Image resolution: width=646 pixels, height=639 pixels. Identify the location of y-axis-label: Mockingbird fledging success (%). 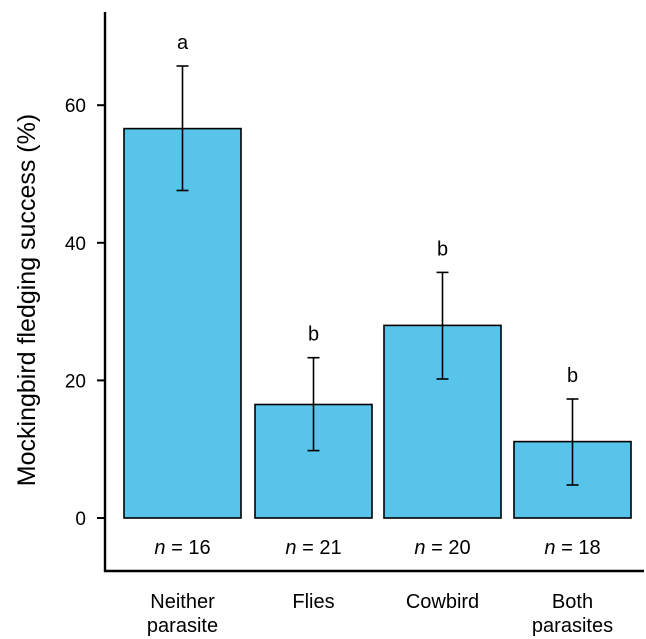
(27, 300).